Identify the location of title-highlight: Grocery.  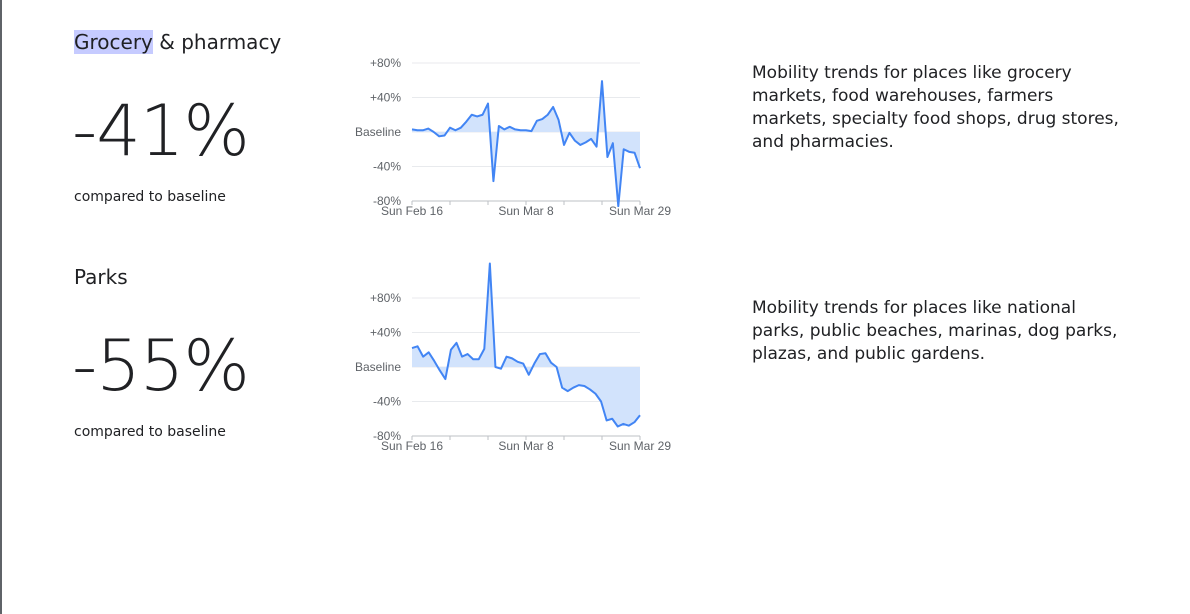
(113, 42).